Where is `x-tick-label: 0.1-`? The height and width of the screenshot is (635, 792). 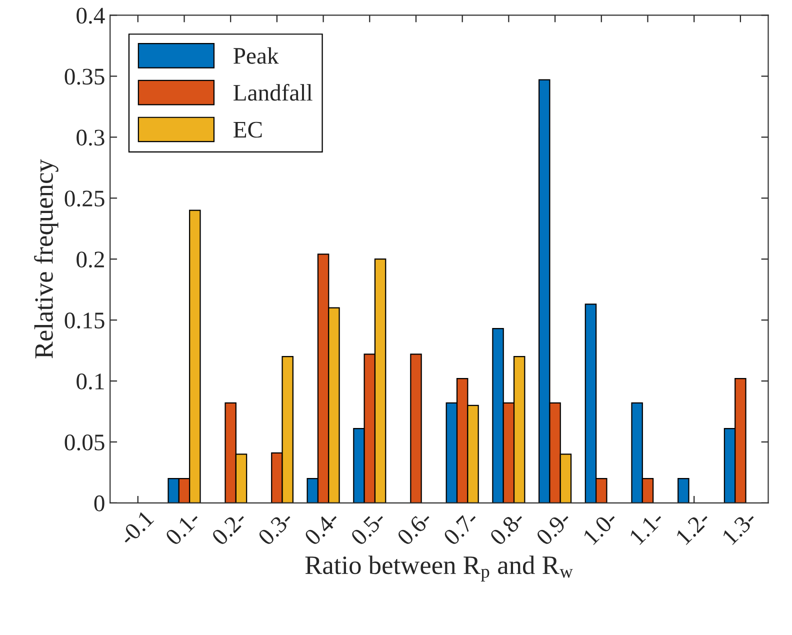 x-tick-label: 0.1- is located at coordinates (183, 528).